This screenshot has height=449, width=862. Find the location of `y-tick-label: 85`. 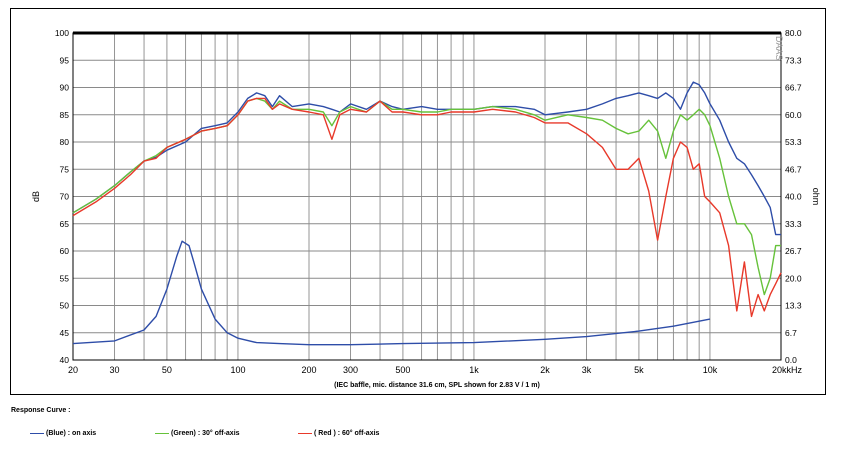

y-tick-label: 85 is located at coordinates (65, 115).